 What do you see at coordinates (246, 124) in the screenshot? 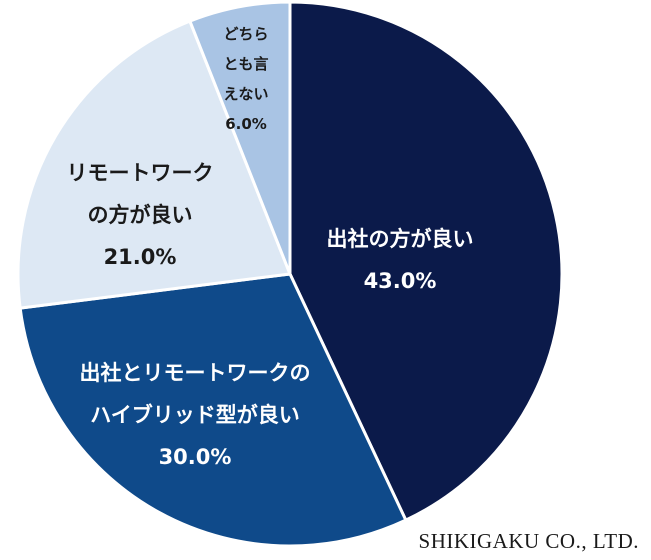
I see `pie-value-label-3: 6.0%` at bounding box center [246, 124].